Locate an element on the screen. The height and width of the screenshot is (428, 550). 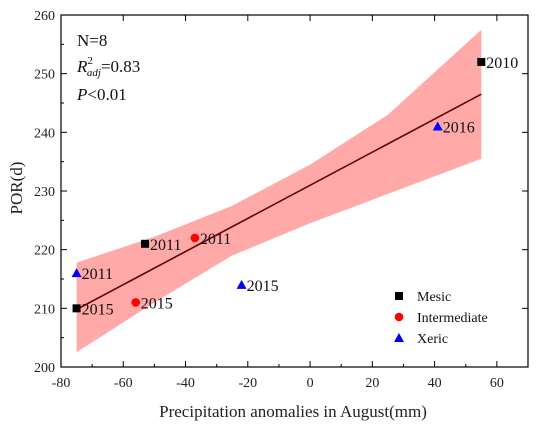
legend-label: Intermediate is located at coordinates (452, 318).